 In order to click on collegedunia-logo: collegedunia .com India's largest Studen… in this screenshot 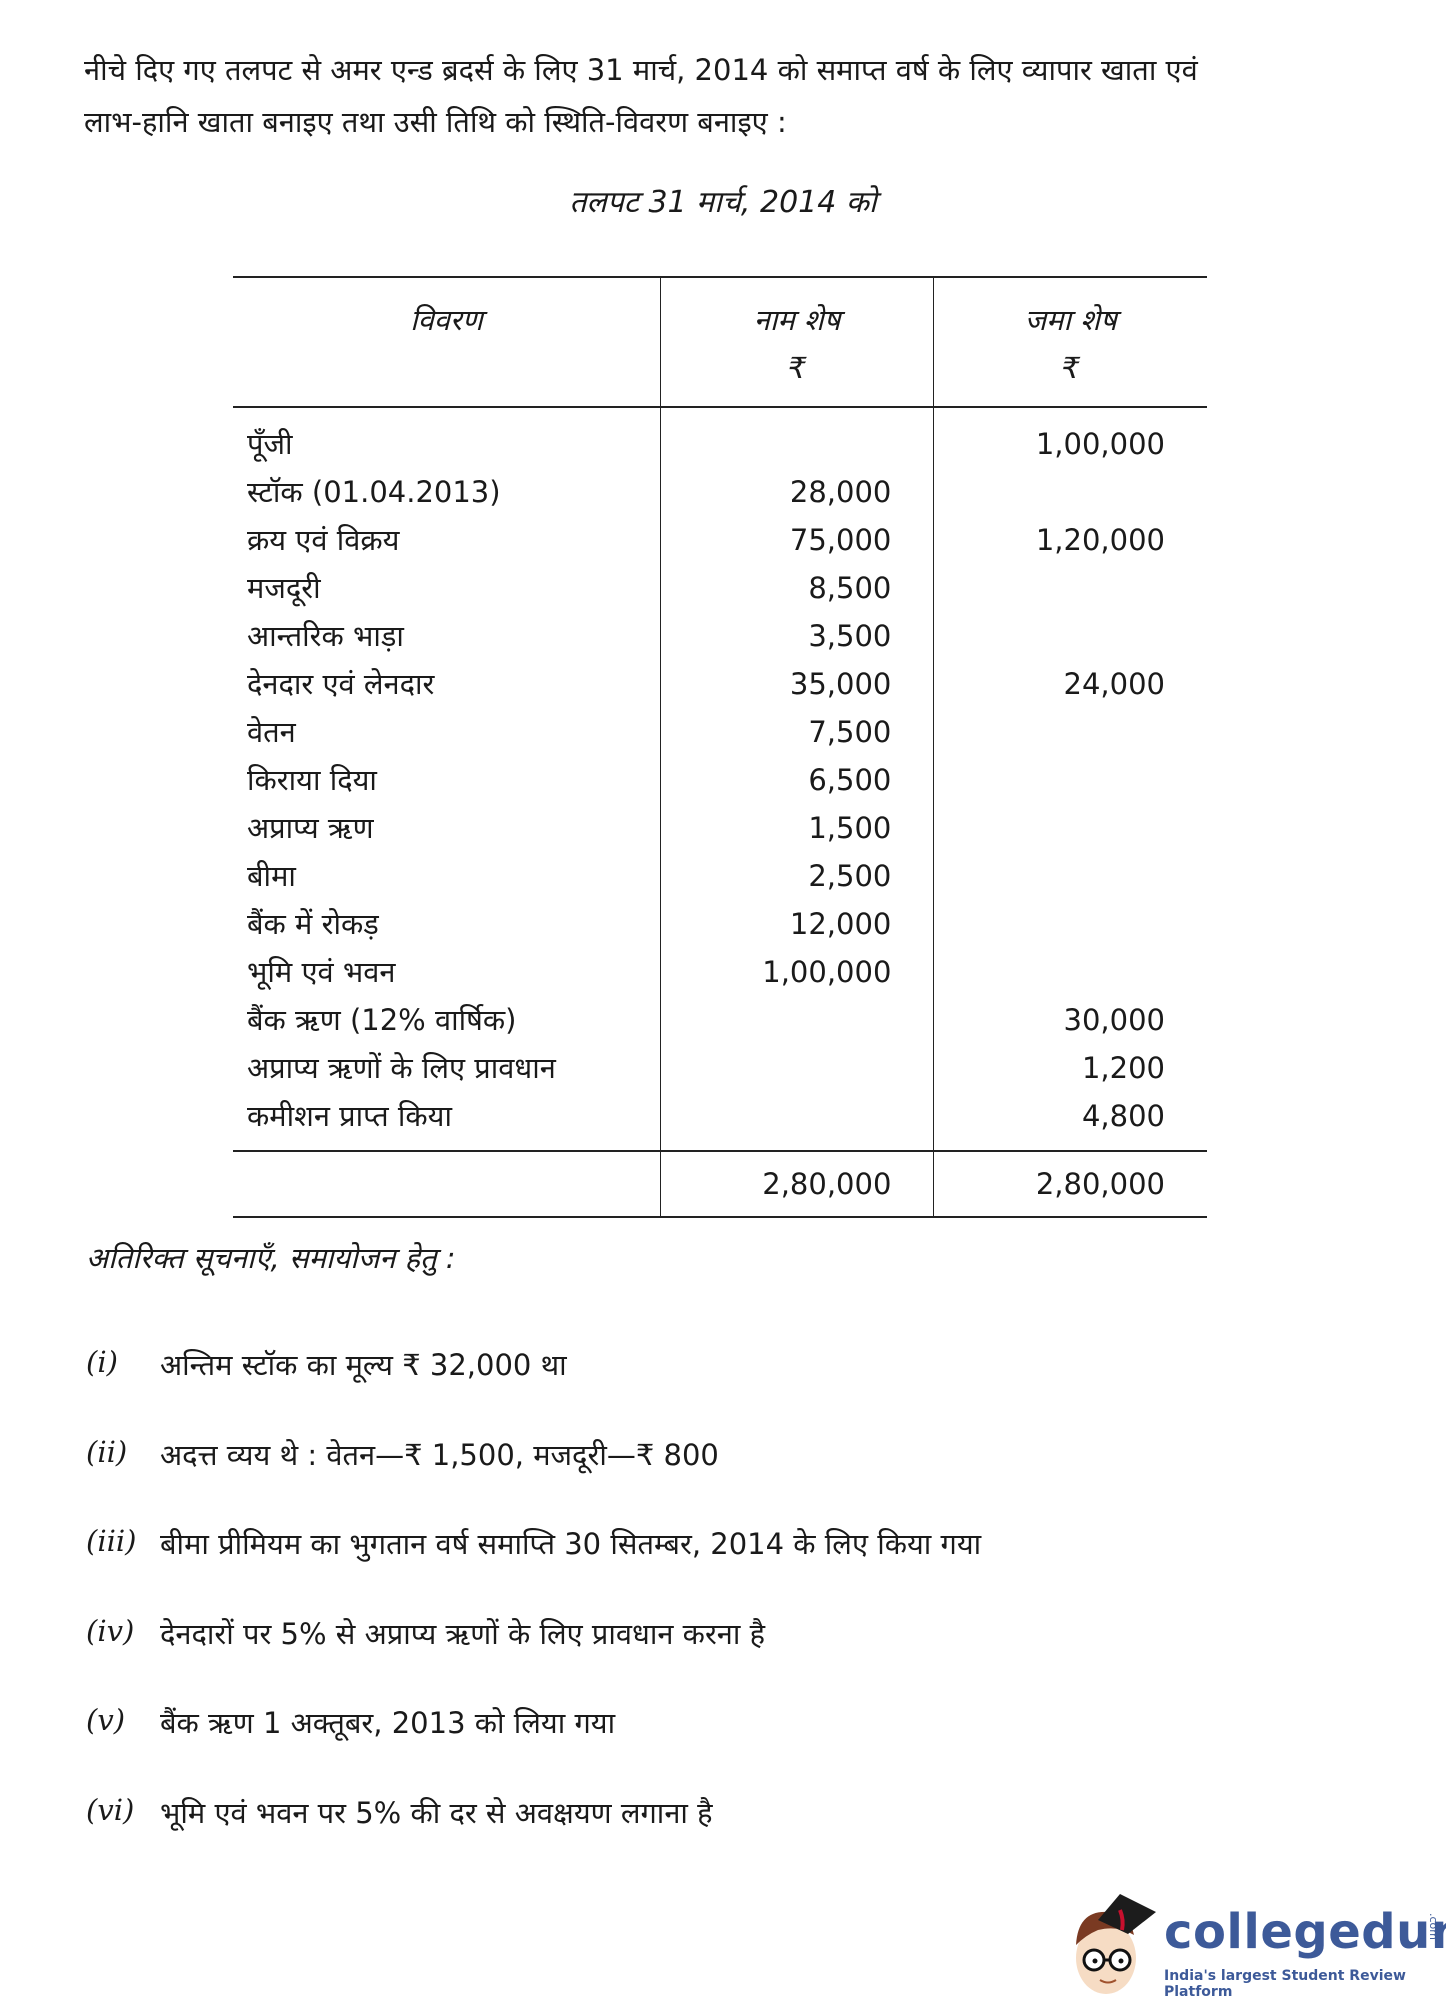, I will do `click(1257, 1945)`.